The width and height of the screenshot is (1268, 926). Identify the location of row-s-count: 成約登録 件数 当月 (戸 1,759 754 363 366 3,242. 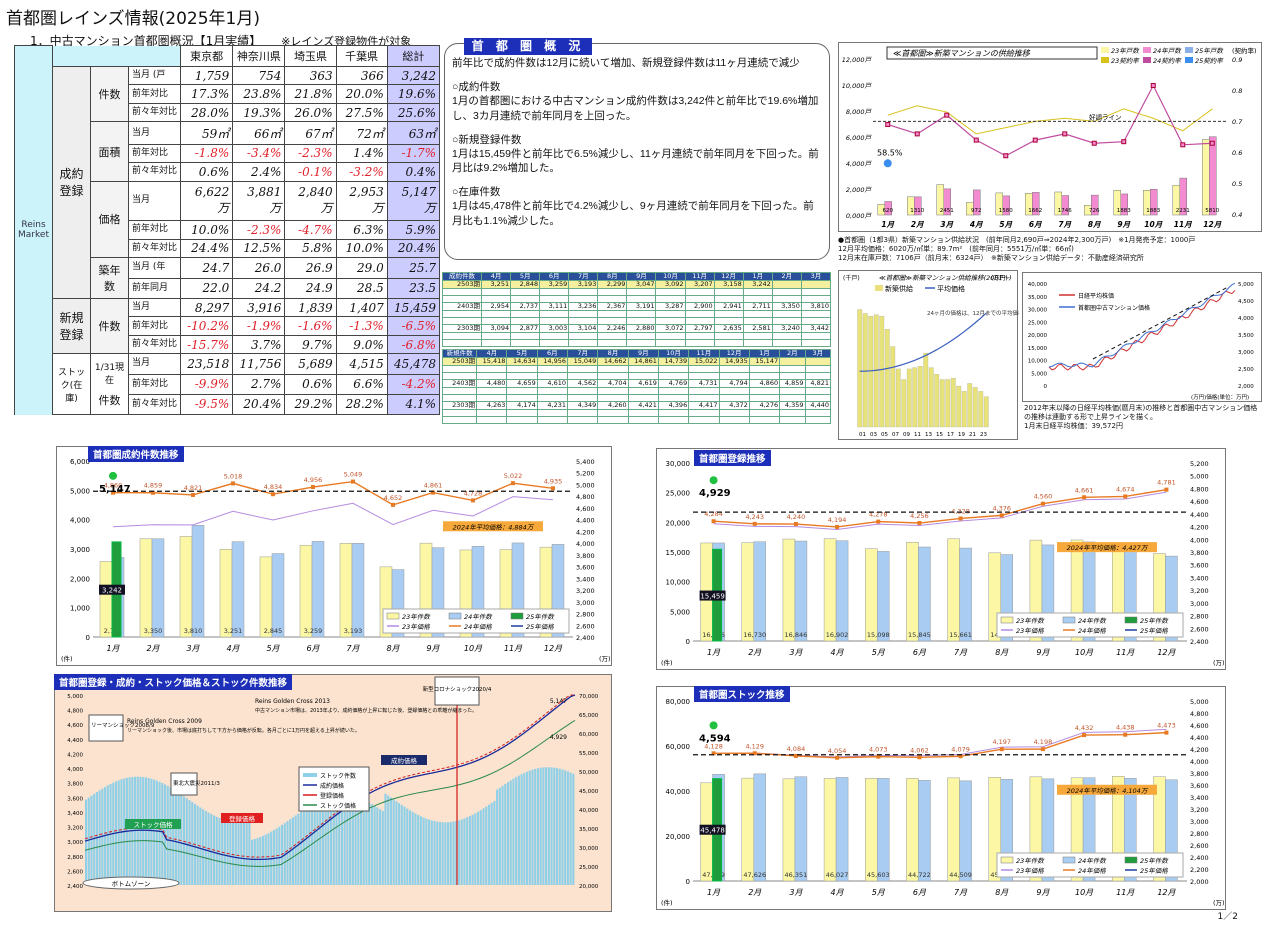
(228, 182).